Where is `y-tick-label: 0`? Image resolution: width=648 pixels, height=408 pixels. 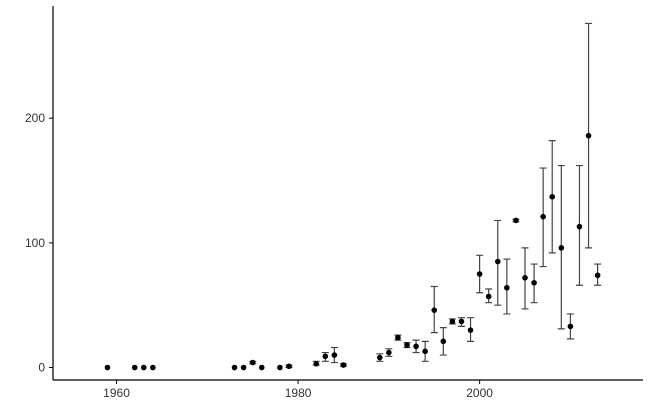 y-tick-label: 0 is located at coordinates (41, 368).